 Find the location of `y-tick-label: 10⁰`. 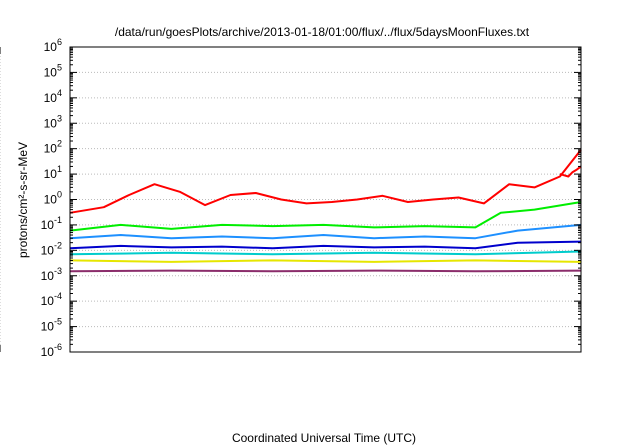

y-tick-label: 10⁰ is located at coordinates (53, 198).